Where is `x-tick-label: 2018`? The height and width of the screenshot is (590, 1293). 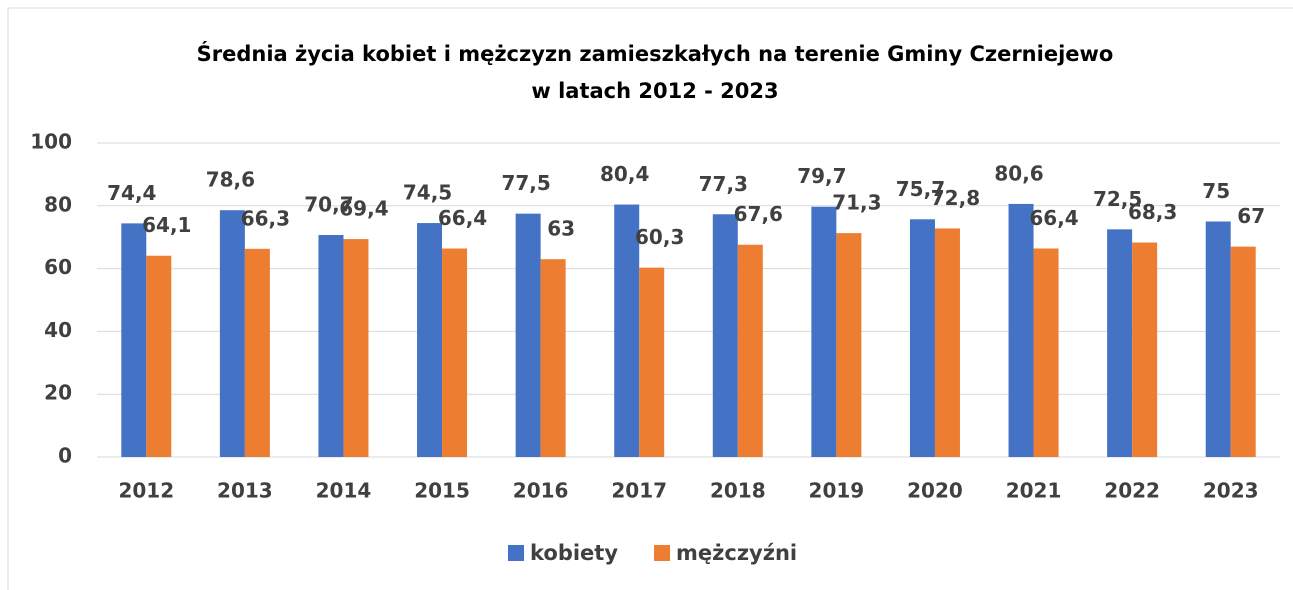
x-tick-label: 2018 is located at coordinates (738, 491).